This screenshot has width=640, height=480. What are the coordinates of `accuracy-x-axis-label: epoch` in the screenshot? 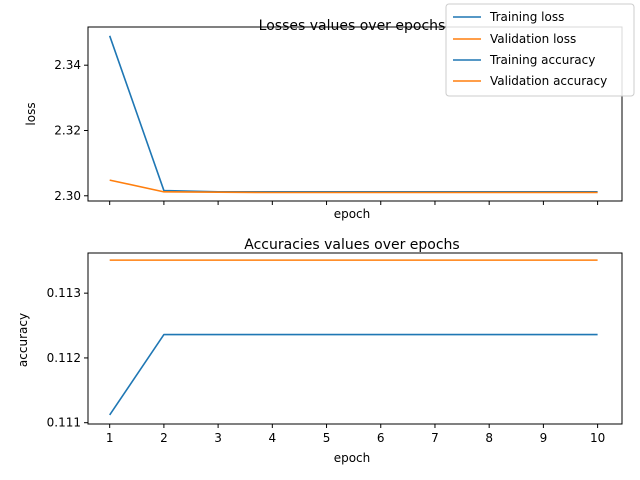 It's located at (352, 458).